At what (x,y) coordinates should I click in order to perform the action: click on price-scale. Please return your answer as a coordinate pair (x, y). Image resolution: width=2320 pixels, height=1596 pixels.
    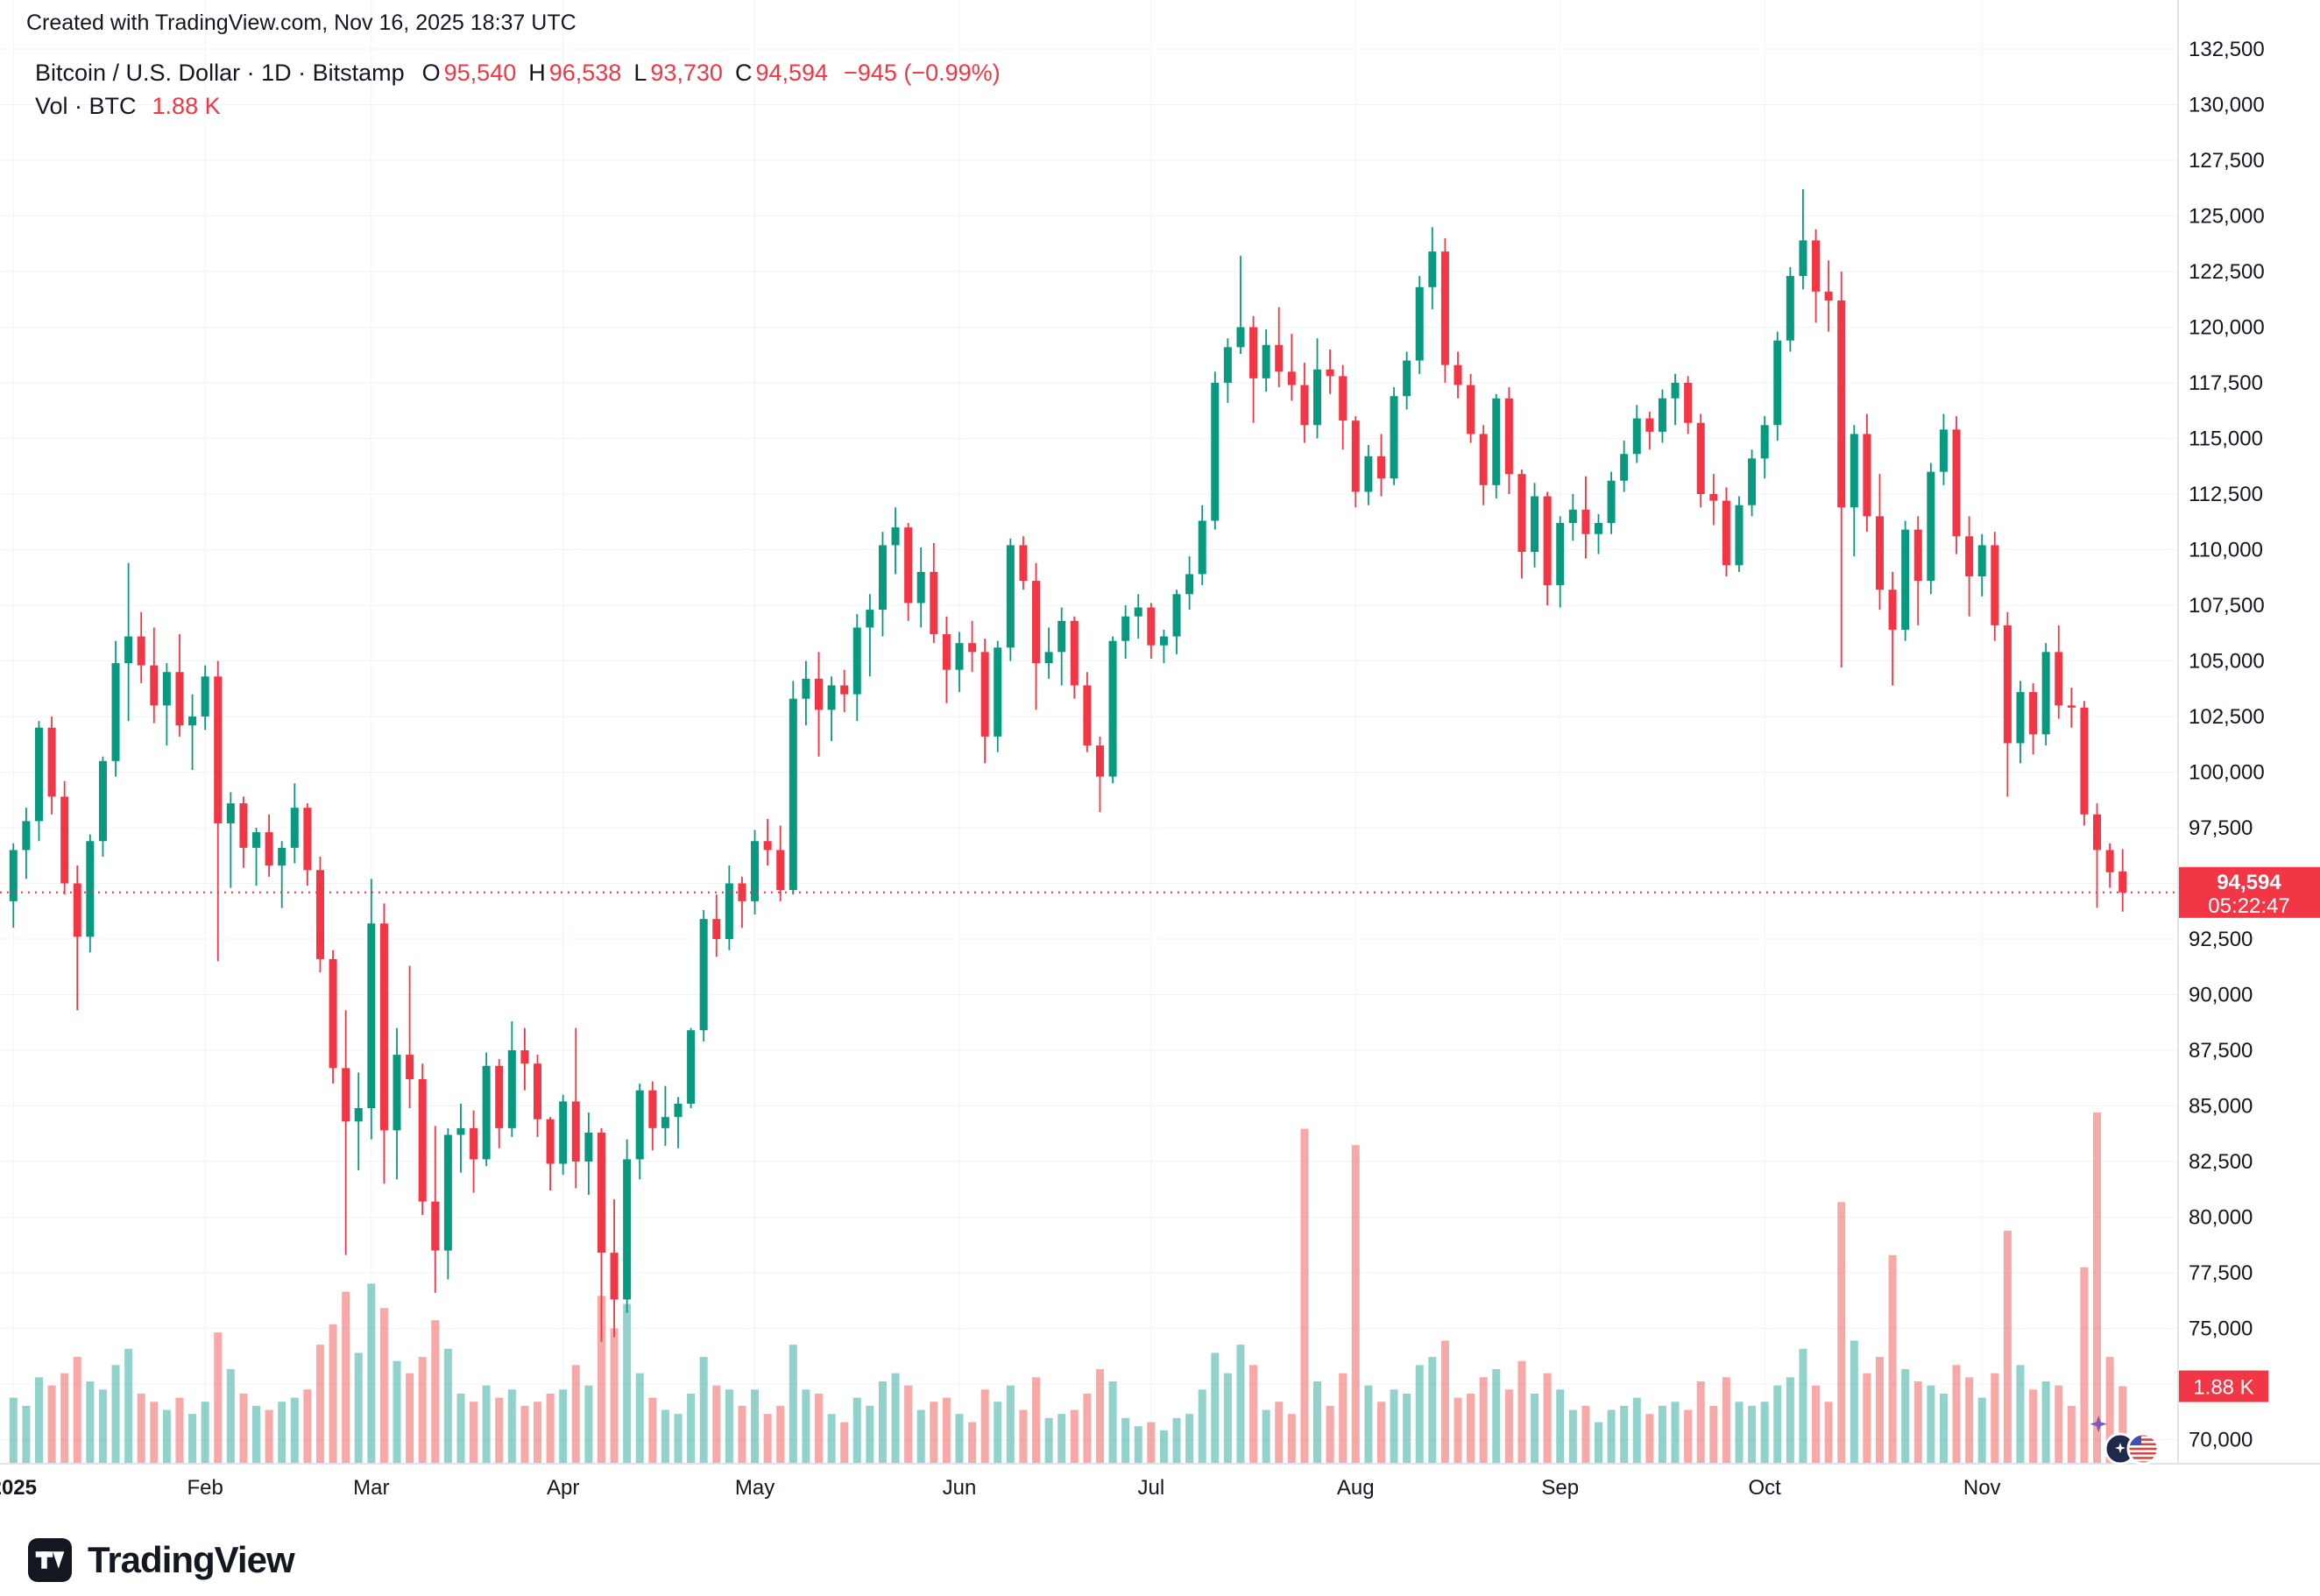
    Looking at the image, I should click on (2250, 732).